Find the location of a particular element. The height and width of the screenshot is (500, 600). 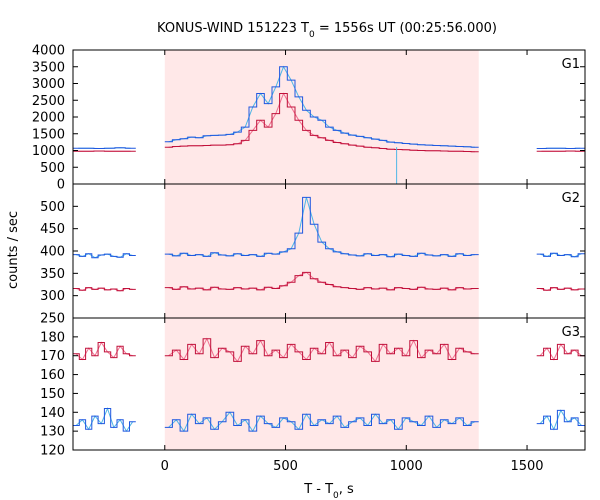

y-tick-label: 1500 is located at coordinates (48, 134).